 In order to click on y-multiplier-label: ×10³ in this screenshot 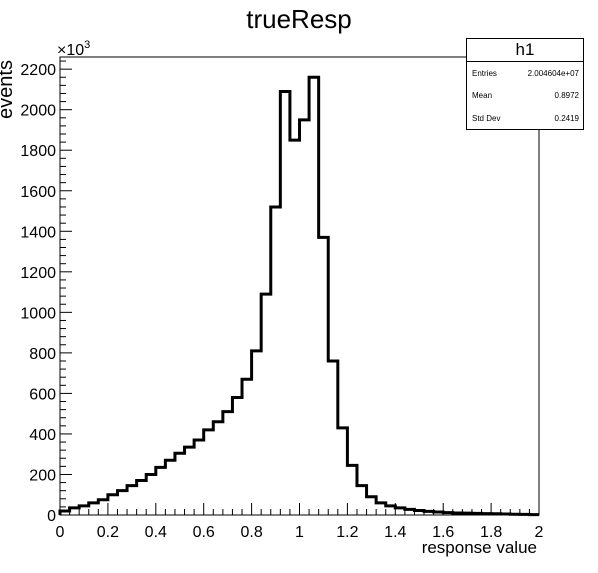, I will do `click(73, 49)`.